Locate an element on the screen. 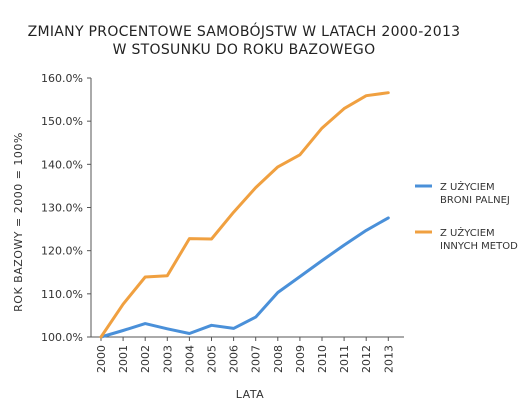  x-tick-label: 2000 is located at coordinates (101, 359).